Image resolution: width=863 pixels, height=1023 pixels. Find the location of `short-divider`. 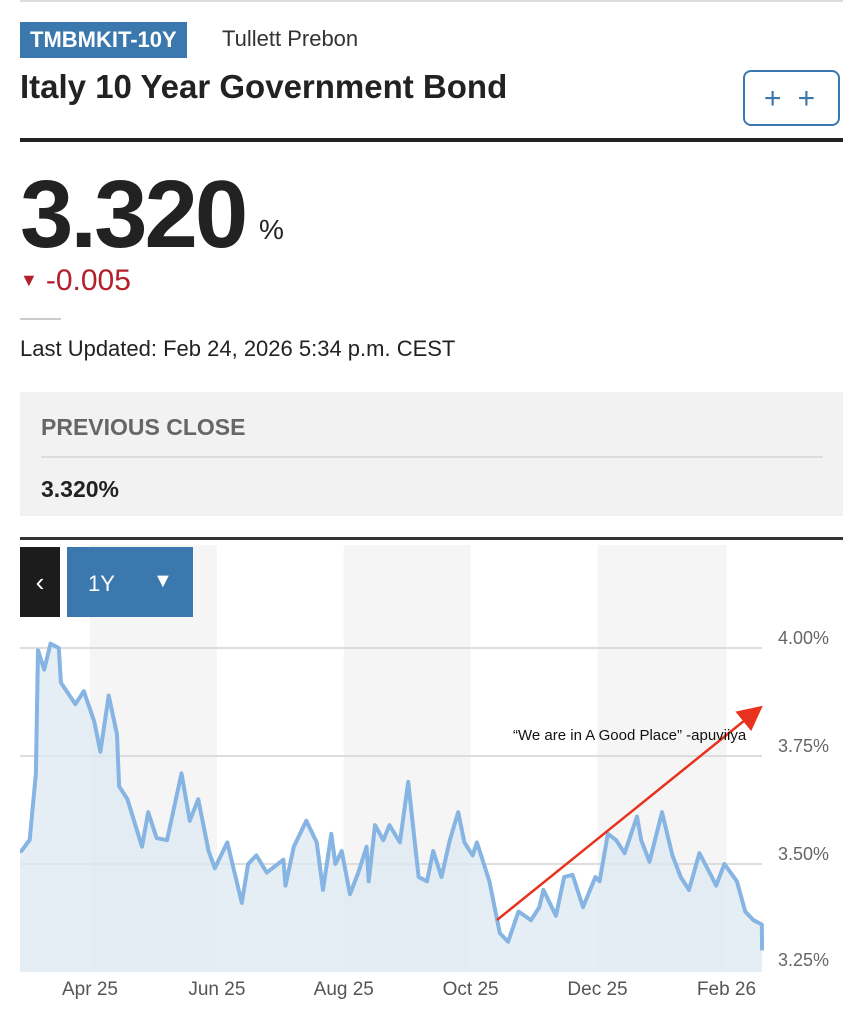

short-divider is located at coordinates (40, 319).